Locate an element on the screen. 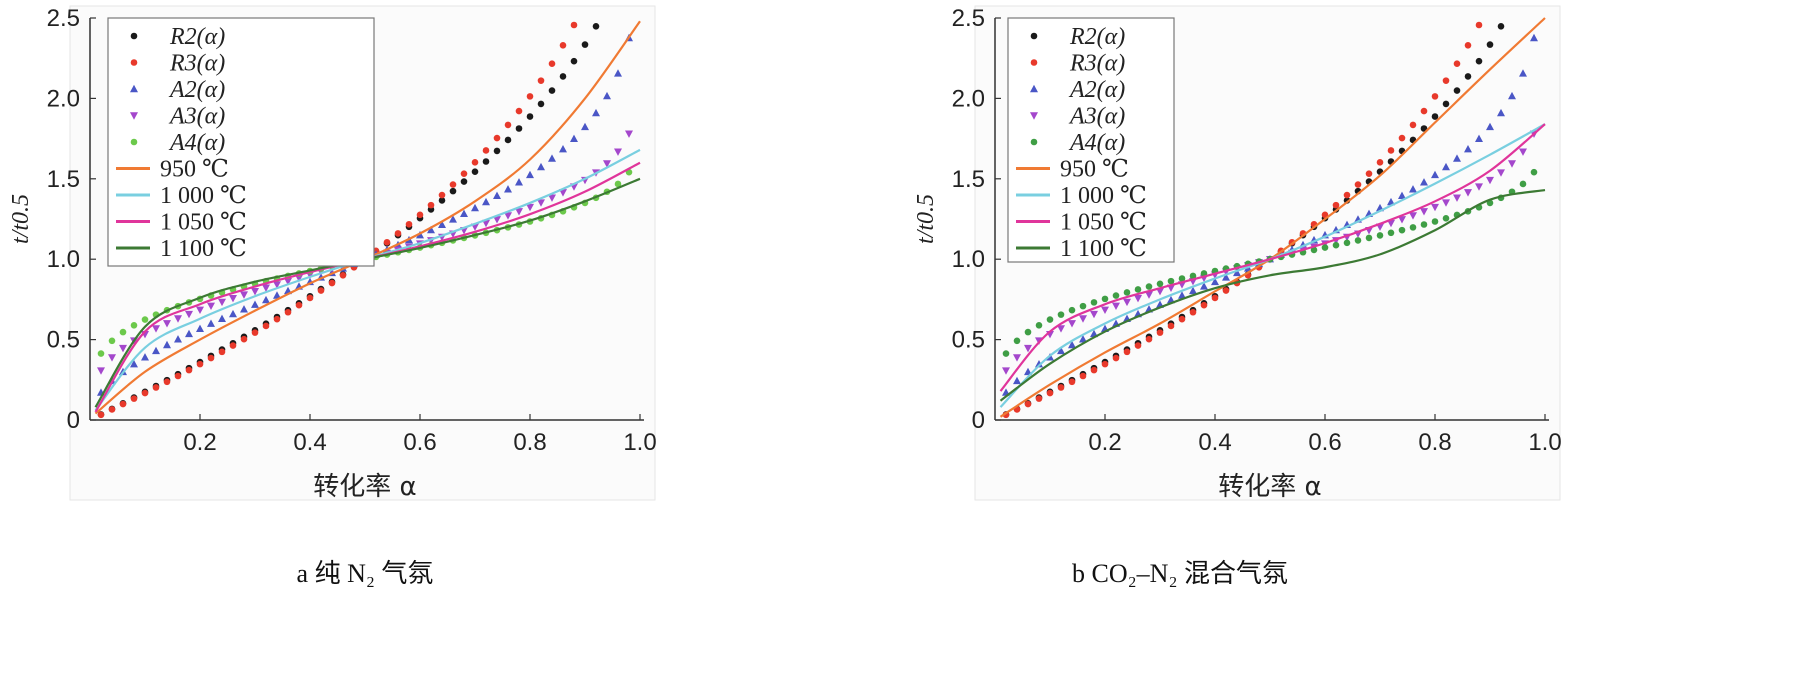  y-tick-label: 1.0 is located at coordinates (63, 259).